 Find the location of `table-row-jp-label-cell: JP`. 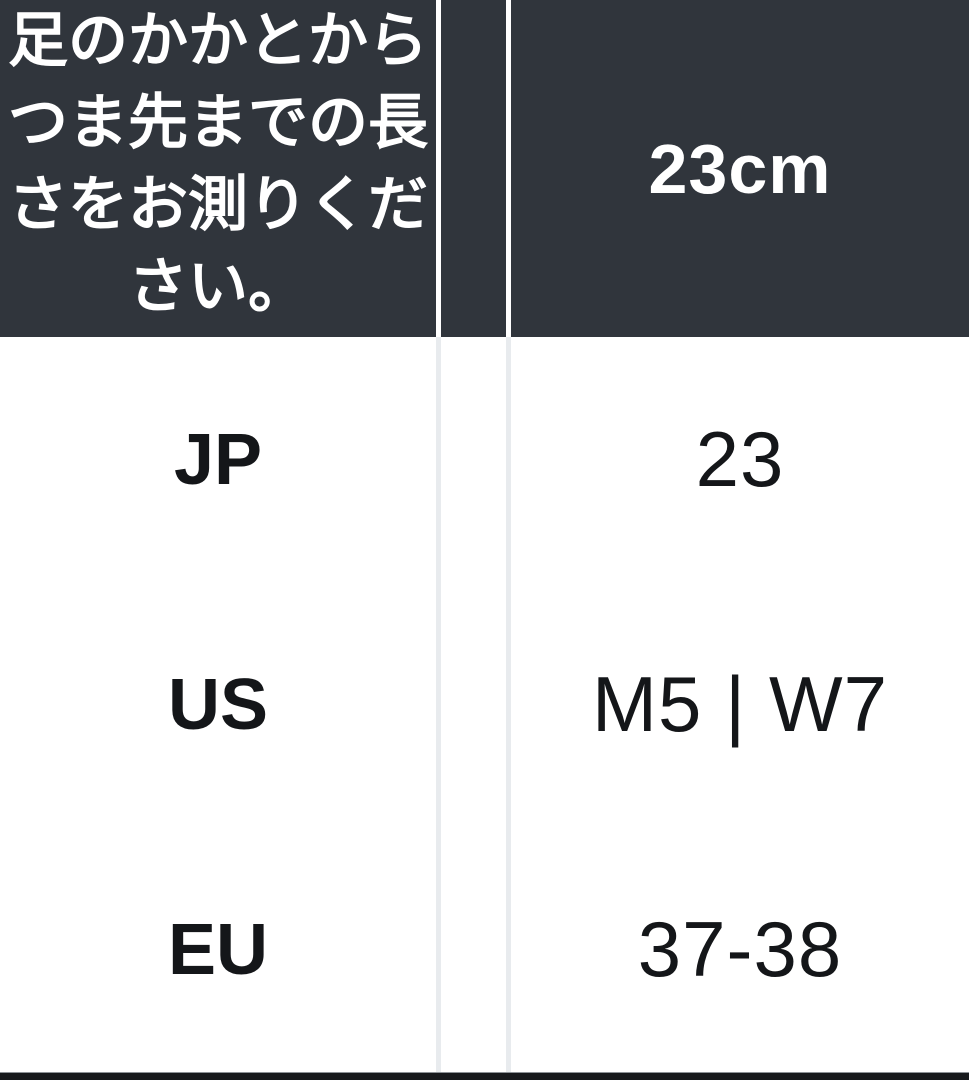

table-row-jp-label-cell: JP is located at coordinates (218, 459).